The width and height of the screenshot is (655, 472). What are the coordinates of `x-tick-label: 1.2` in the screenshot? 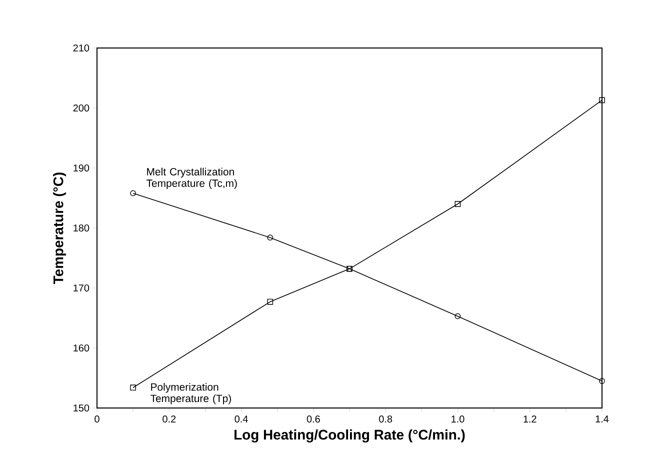 It's located at (530, 419).